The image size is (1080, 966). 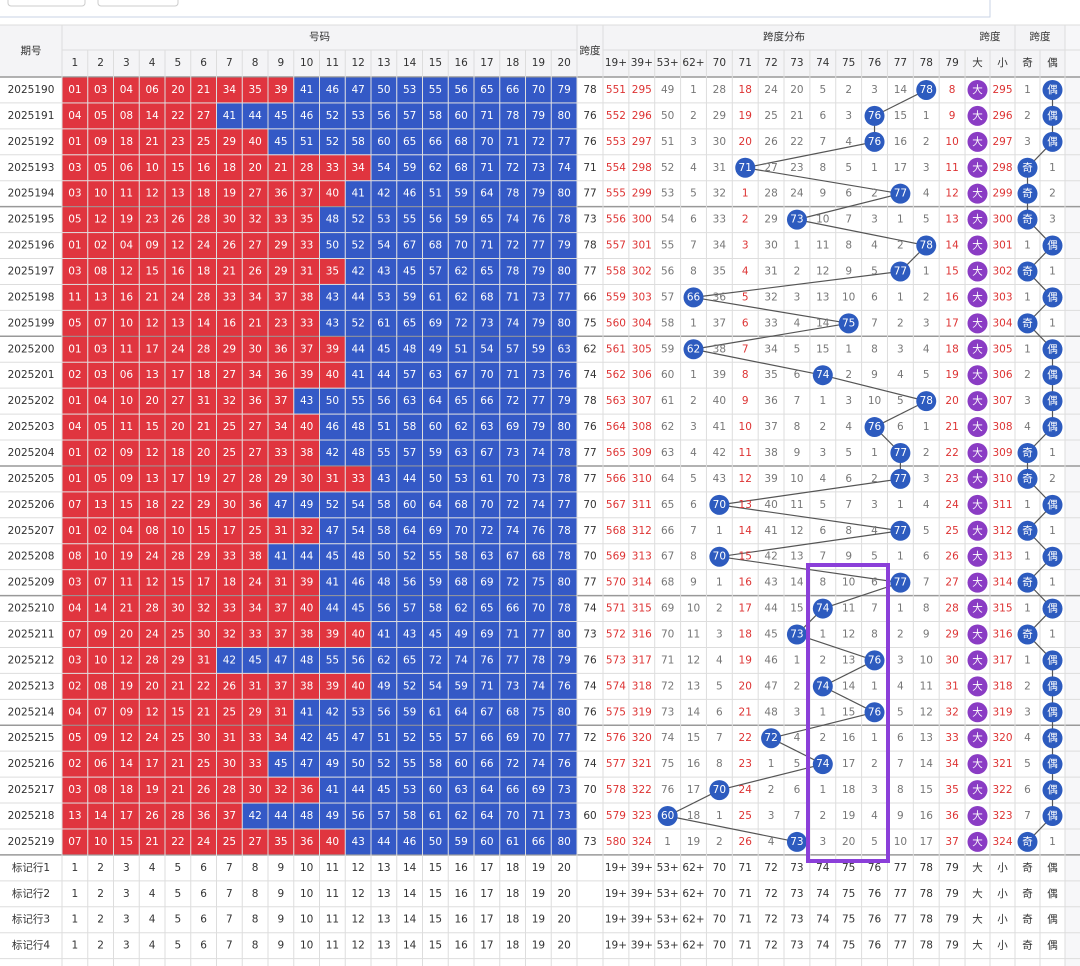 I want to click on number: 11, so click(x=126, y=583).